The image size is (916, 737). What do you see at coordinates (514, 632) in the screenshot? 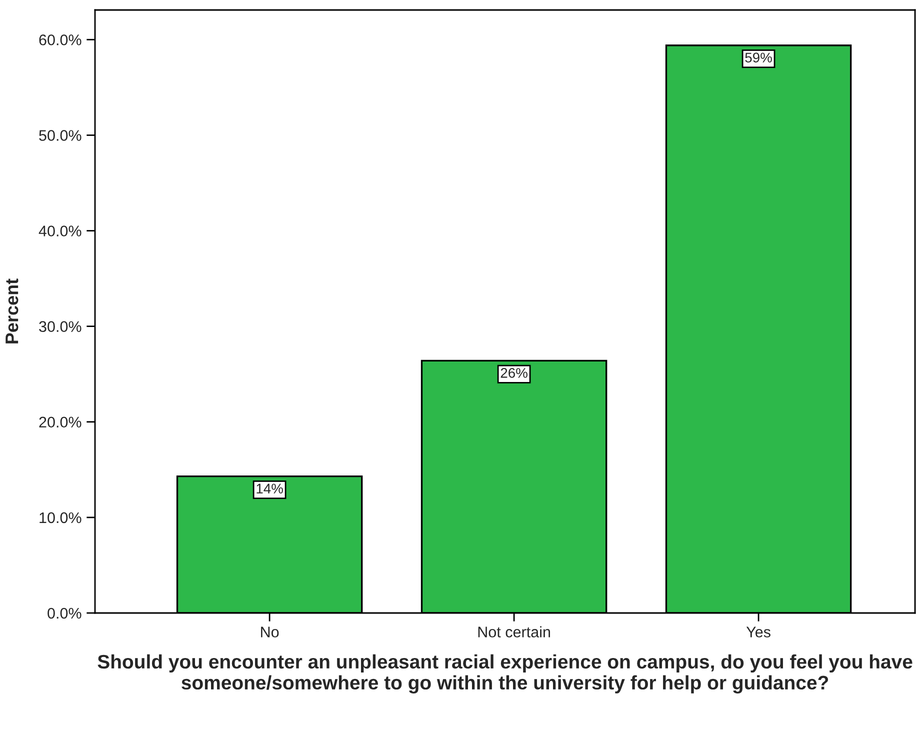
I see `x-tick-label: Not certain` at bounding box center [514, 632].